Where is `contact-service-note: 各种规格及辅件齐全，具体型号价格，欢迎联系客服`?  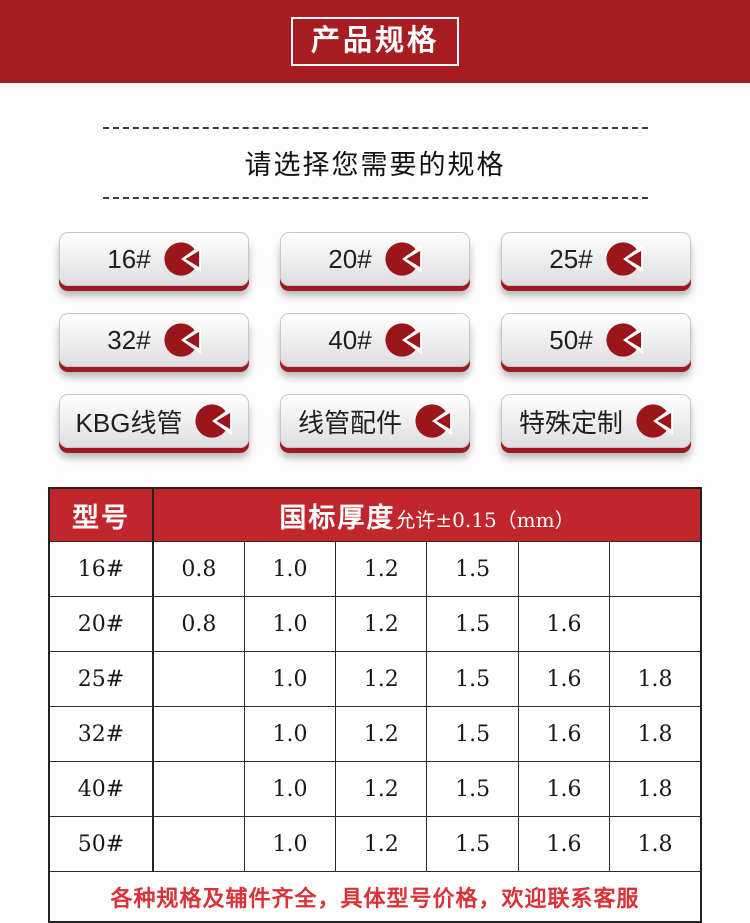
contact-service-note: 各种规格及辅件齐全，具体型号价格，欢迎联系客服 is located at coordinates (375, 897).